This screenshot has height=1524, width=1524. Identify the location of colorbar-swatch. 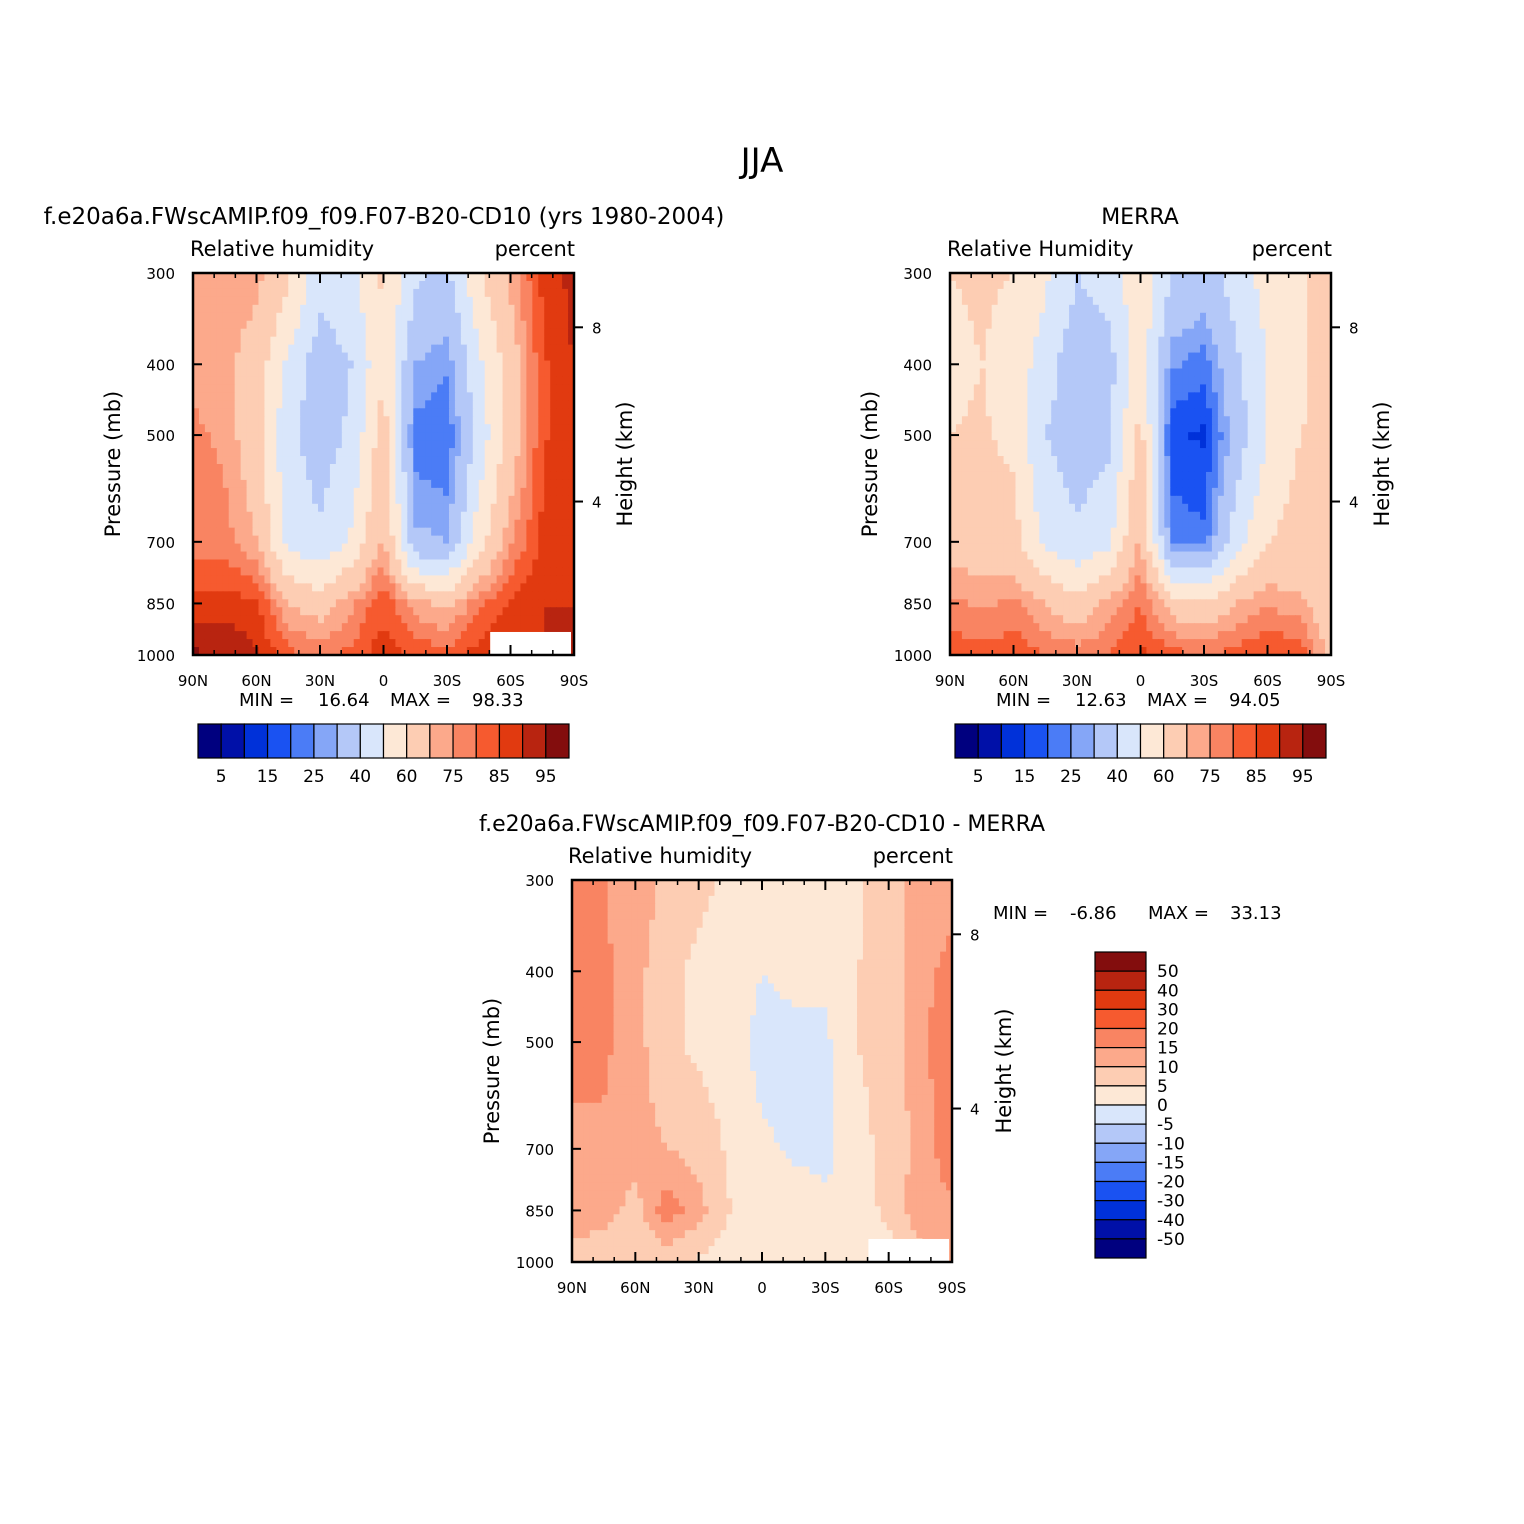
(302, 741).